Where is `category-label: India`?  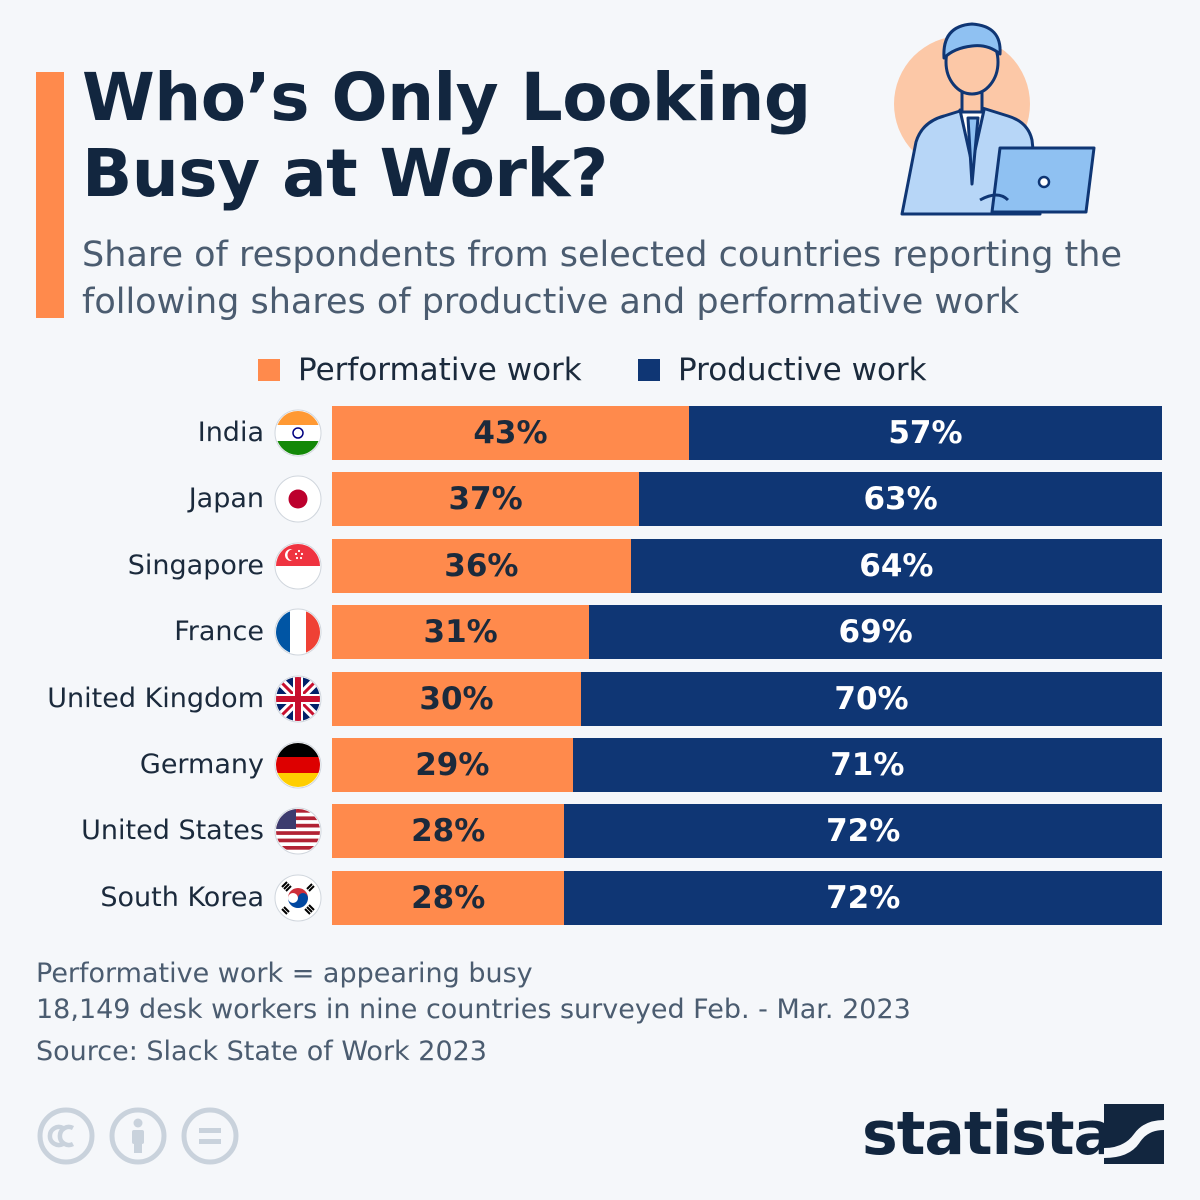 category-label: India is located at coordinates (230, 432).